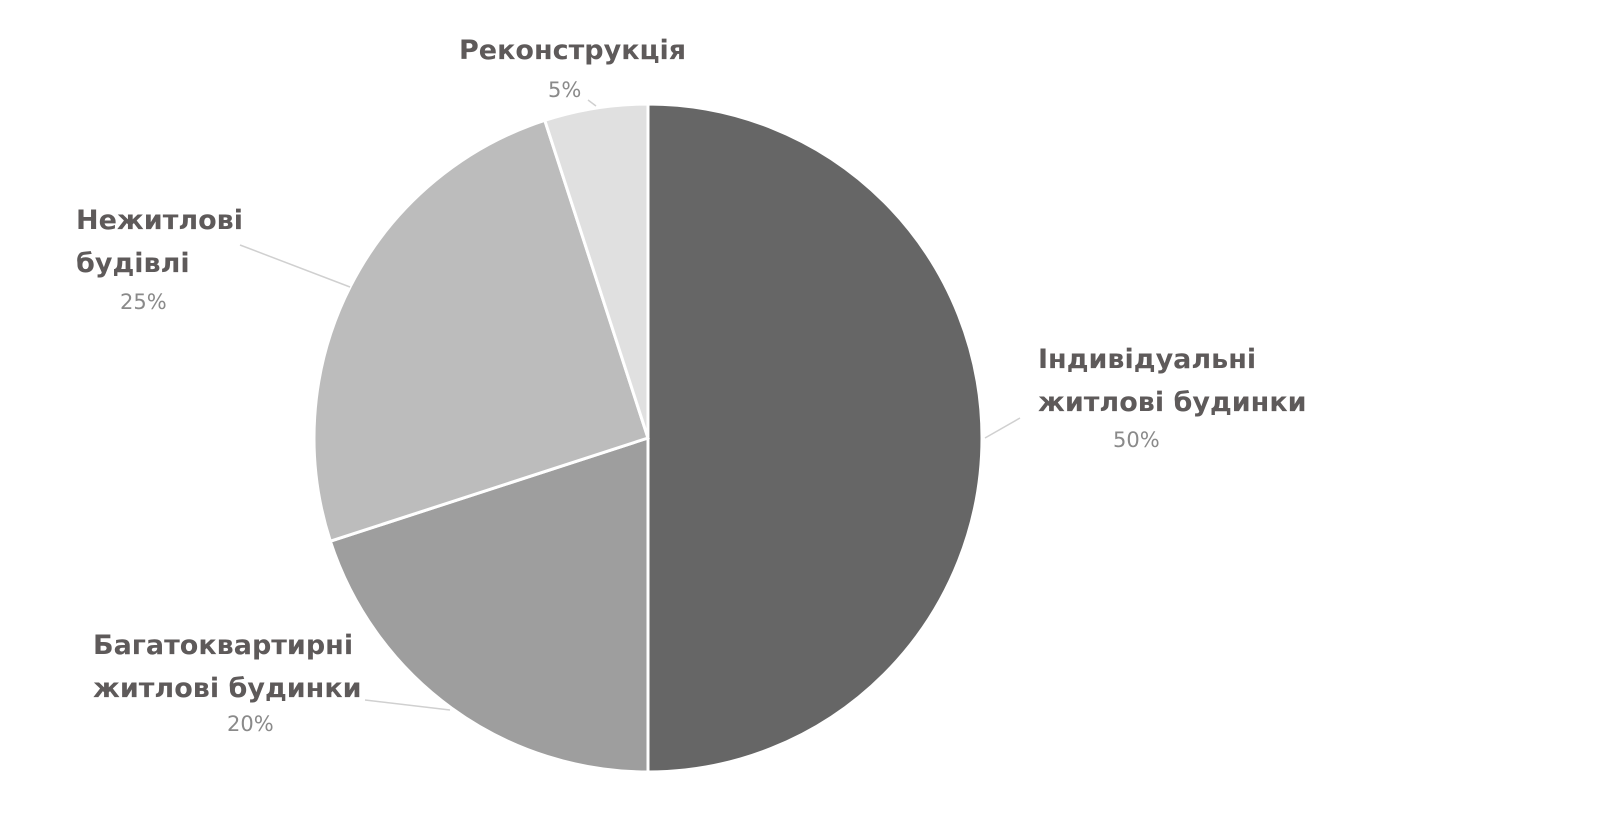  What do you see at coordinates (160, 242) in the screenshot?
I see `slice-label: Нежитлові будівлі` at bounding box center [160, 242].